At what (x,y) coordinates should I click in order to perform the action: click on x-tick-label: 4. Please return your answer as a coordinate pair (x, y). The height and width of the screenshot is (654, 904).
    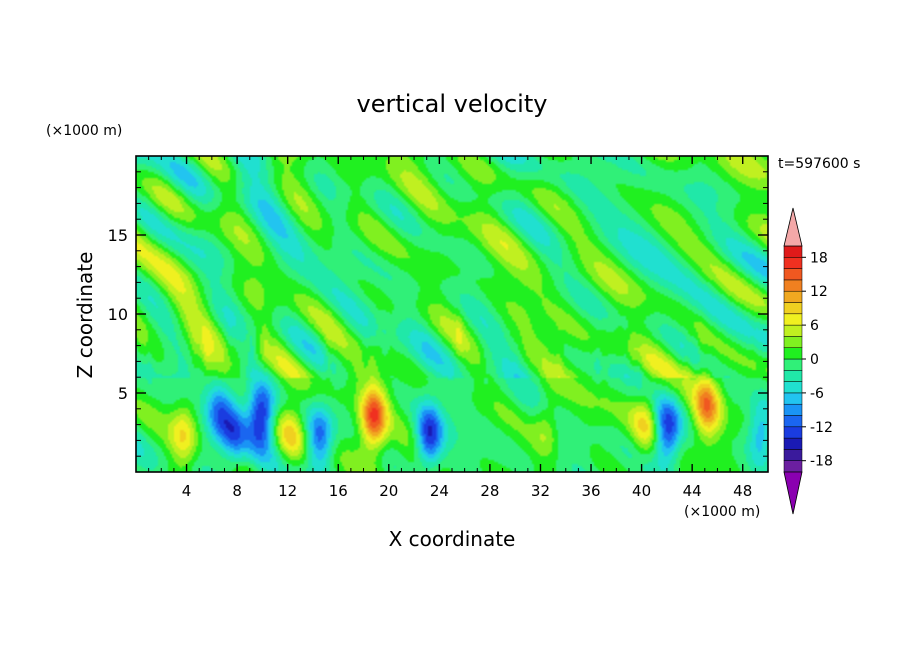
    Looking at the image, I should click on (187, 491).